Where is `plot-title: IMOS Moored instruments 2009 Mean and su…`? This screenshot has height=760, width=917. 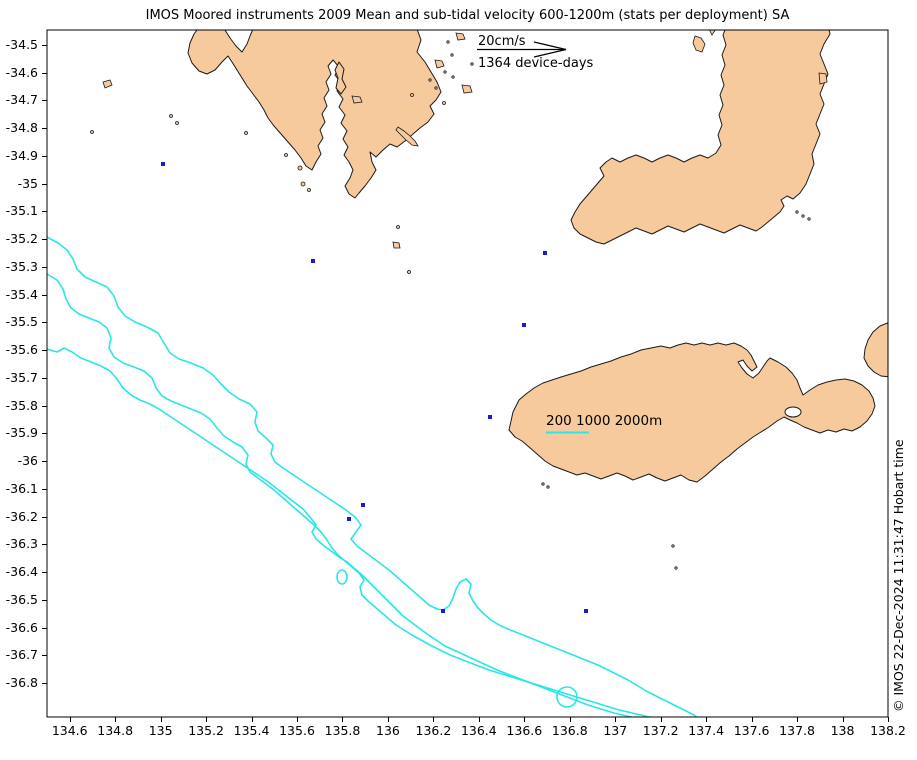
plot-title: IMOS Moored instruments 2009 Mean and su… is located at coordinates (467, 15).